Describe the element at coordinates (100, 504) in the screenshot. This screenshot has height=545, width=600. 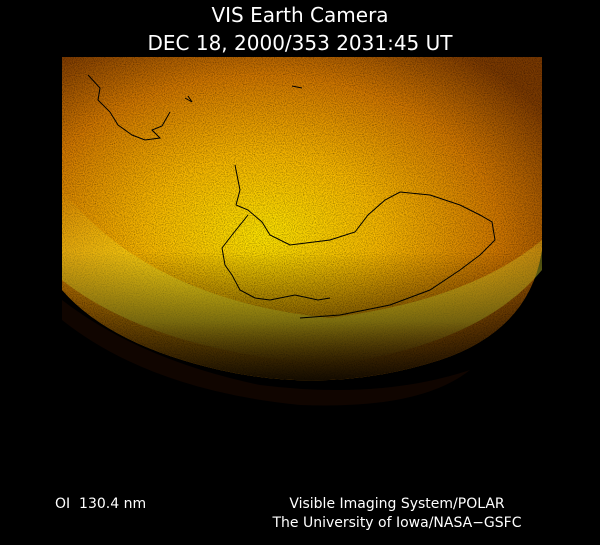
I see `wavelength: OI 130.4 nm` at that location.